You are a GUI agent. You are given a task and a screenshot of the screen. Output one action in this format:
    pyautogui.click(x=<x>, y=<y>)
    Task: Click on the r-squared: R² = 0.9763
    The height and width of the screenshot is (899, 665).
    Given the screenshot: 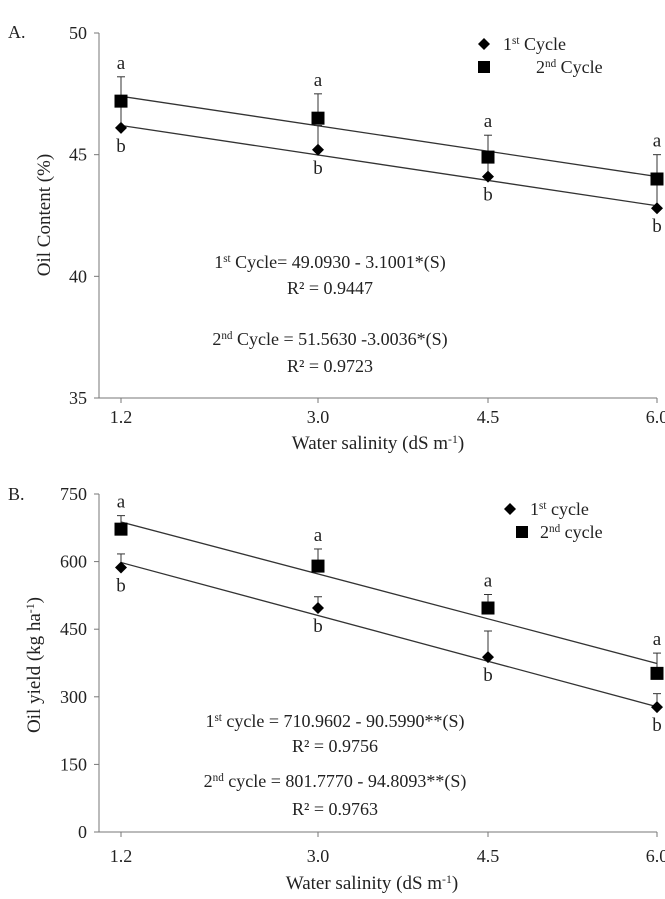 What is the action you would take?
    pyautogui.click(x=335, y=809)
    